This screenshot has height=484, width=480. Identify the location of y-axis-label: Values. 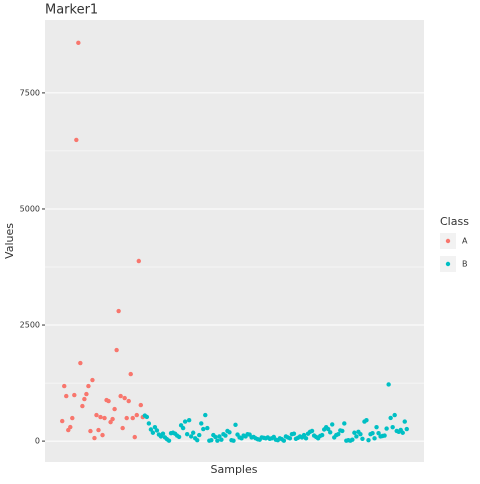
(9, 241).